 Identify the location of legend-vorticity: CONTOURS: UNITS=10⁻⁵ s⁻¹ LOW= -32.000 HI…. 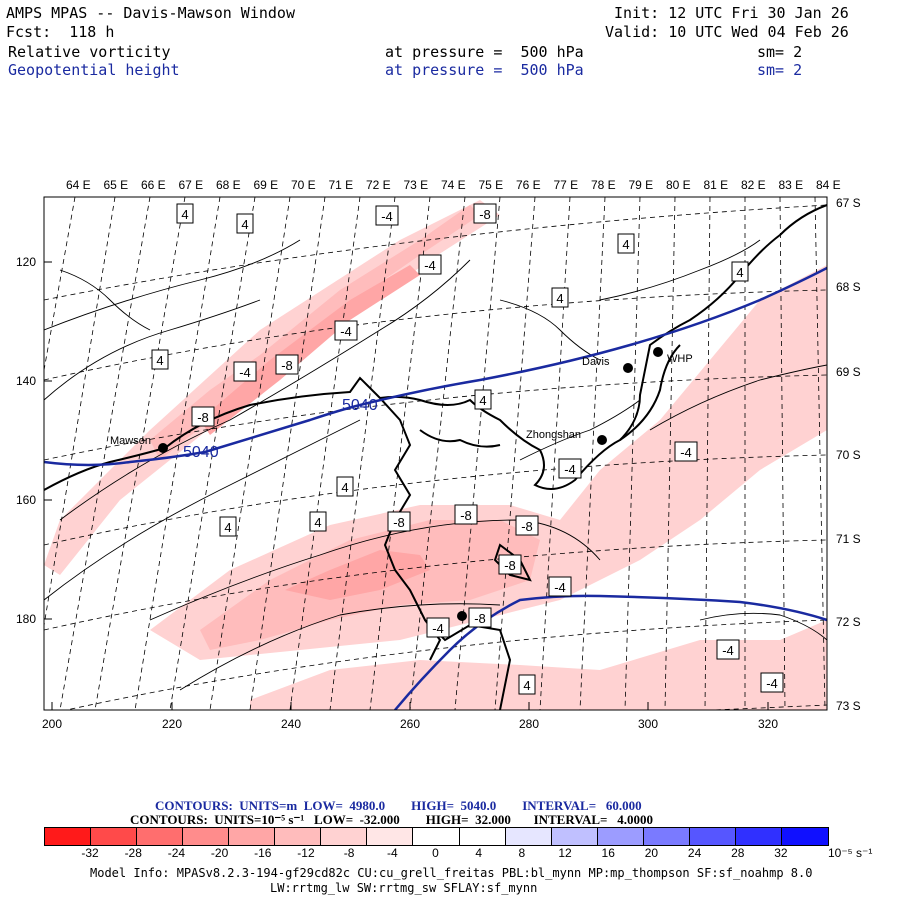
(391, 819).